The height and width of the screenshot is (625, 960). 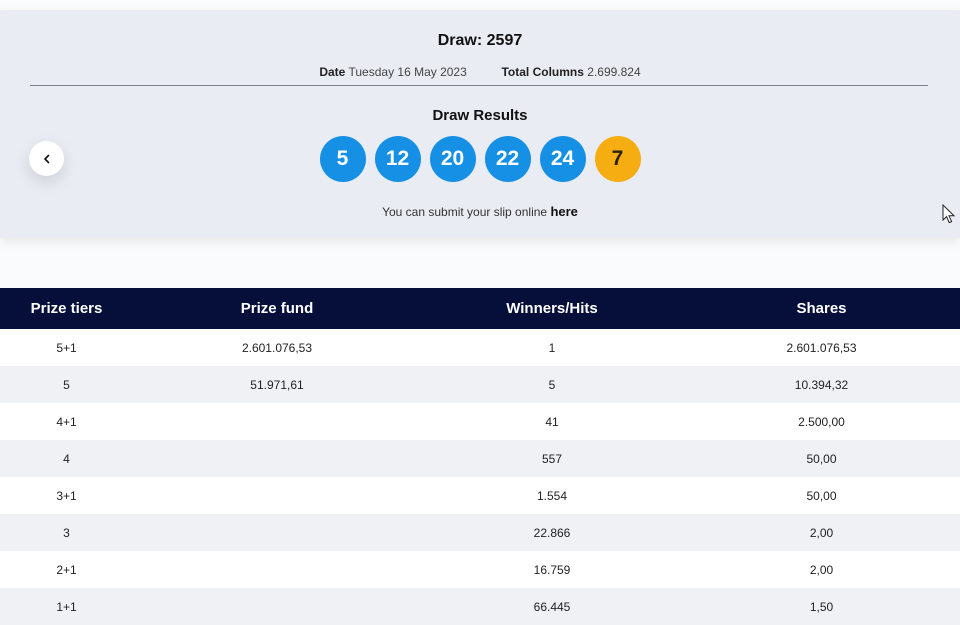 What do you see at coordinates (480, 532) in the screenshot?
I see `table-row: 3 22.866 2,00` at bounding box center [480, 532].